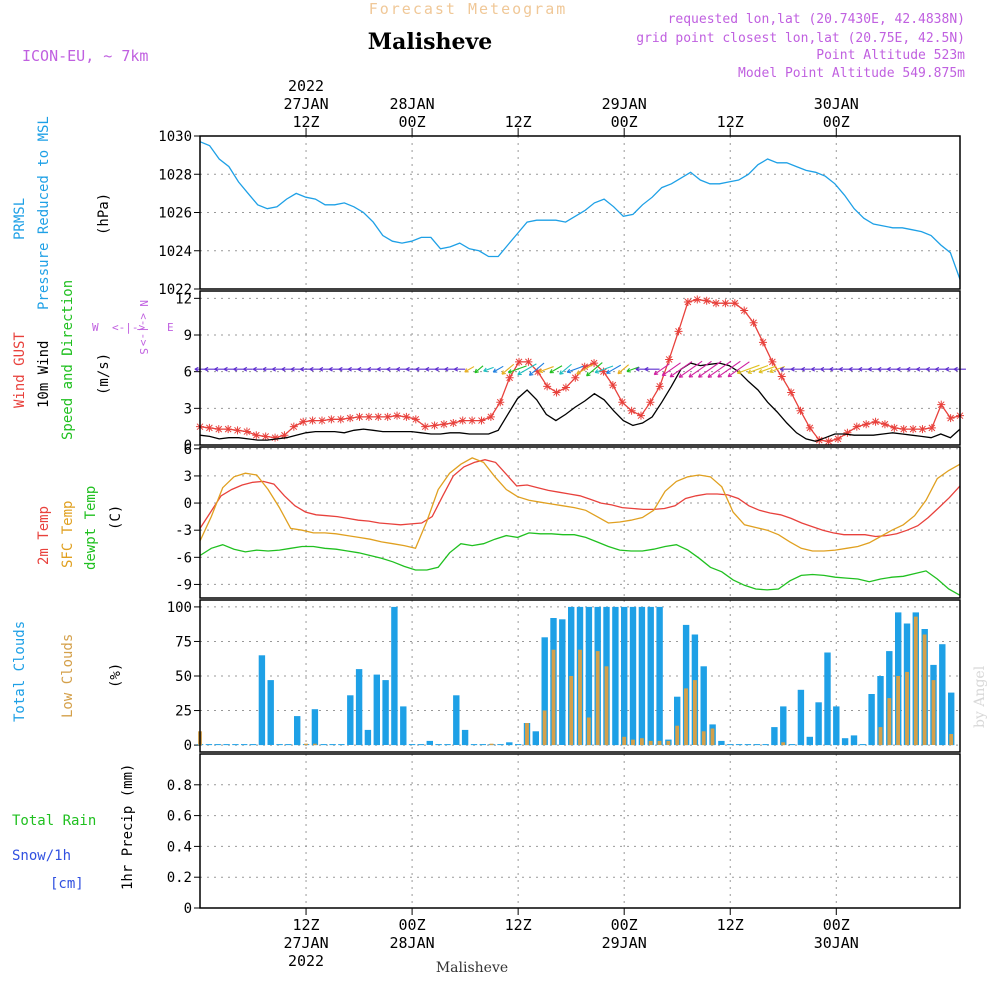 The height and width of the screenshot is (1000, 1000). I want to click on top-year-label-0: 2022, so click(306, 86).